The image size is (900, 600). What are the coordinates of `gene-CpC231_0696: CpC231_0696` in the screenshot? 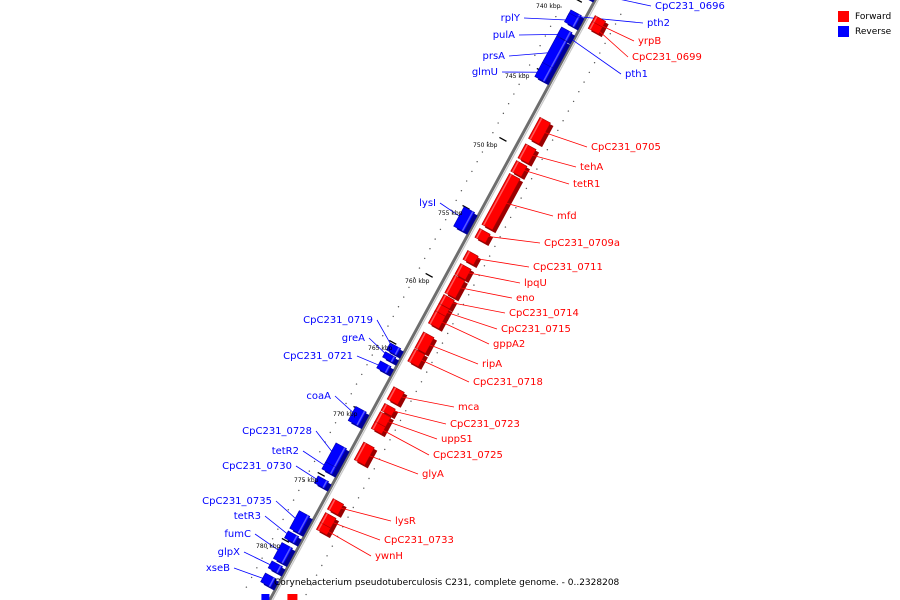 It's located at (652, 6).